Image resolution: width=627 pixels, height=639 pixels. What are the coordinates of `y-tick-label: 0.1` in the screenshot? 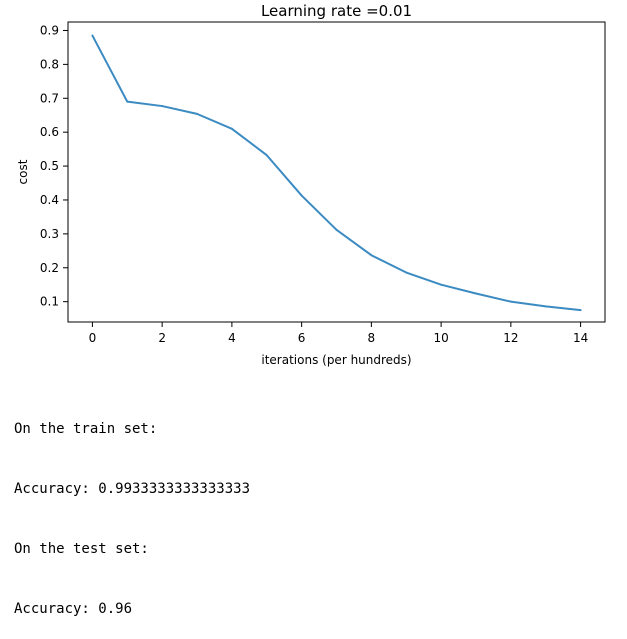 It's located at (49, 302).